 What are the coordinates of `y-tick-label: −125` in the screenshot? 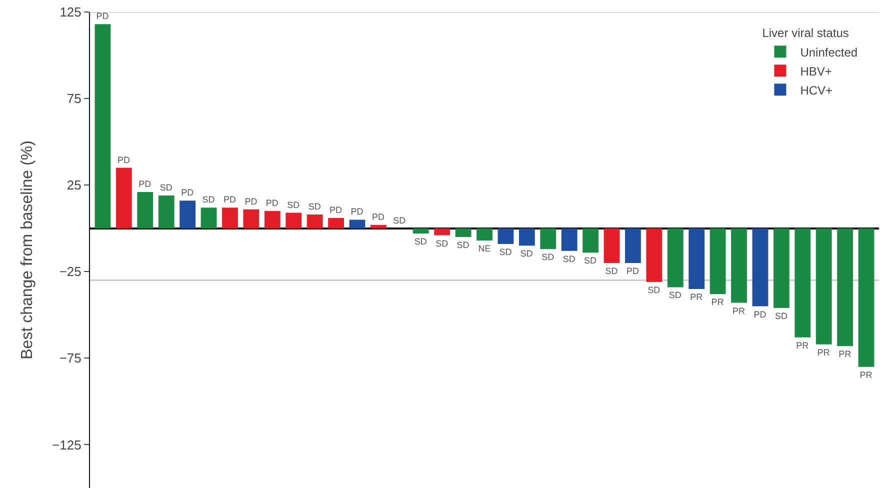 It's located at (67, 444).